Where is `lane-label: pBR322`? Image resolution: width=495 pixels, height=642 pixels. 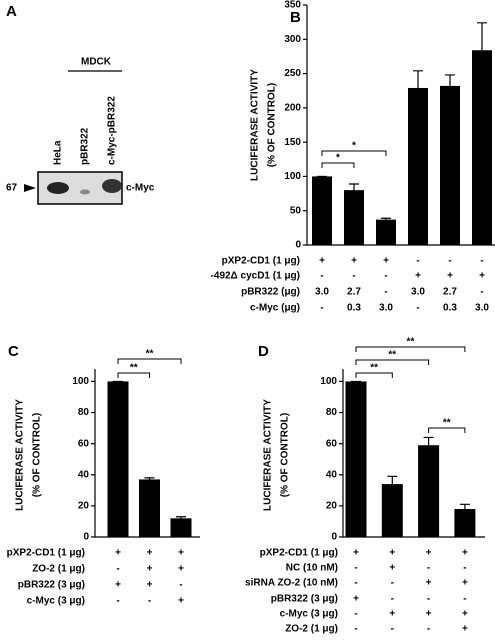 lane-label: pBR322 is located at coordinates (85, 146).